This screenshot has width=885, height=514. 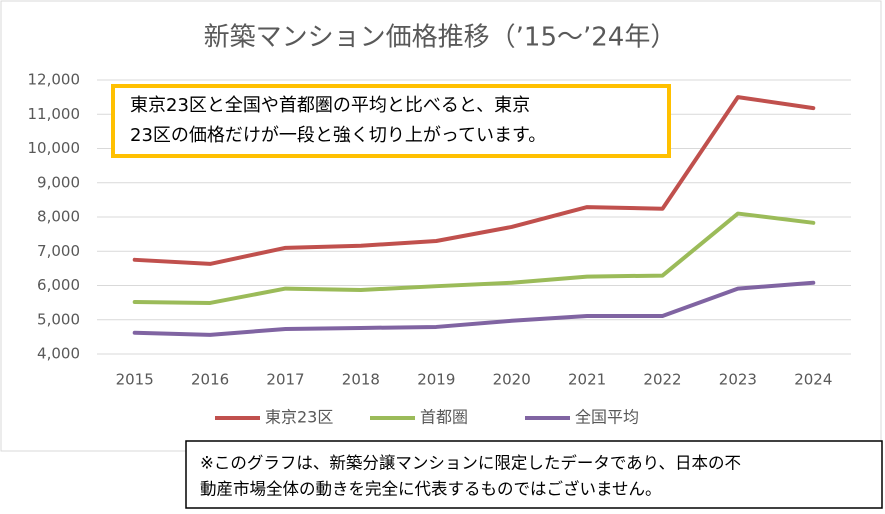 What do you see at coordinates (58, 354) in the screenshot?
I see `y-tick-label: 4,000` at bounding box center [58, 354].